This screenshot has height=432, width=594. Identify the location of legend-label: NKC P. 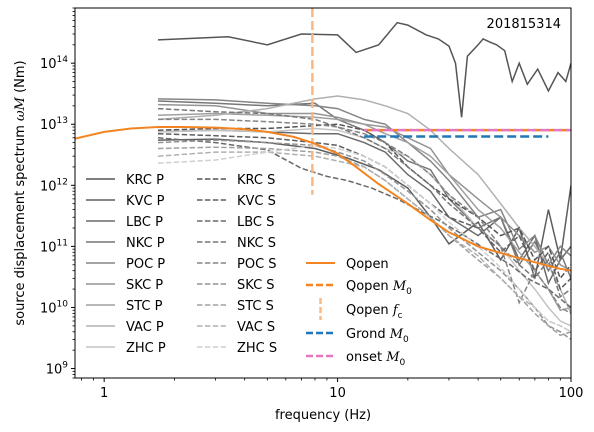
(145, 243).